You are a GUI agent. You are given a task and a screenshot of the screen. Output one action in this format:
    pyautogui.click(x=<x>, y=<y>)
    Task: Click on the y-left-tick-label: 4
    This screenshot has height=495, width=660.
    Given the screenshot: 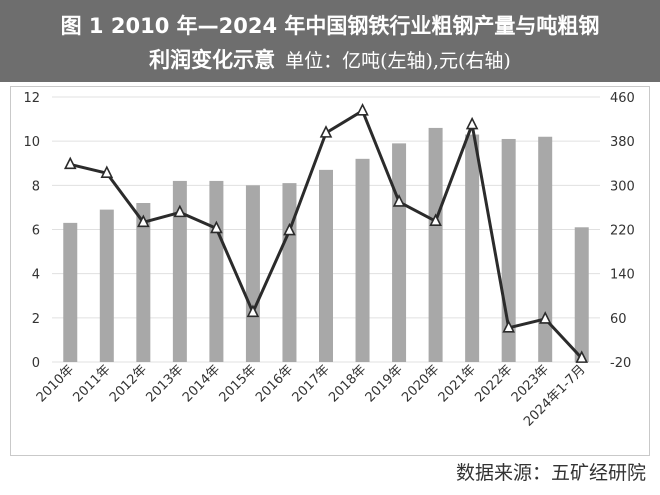 What is the action you would take?
    pyautogui.click(x=36, y=275)
    